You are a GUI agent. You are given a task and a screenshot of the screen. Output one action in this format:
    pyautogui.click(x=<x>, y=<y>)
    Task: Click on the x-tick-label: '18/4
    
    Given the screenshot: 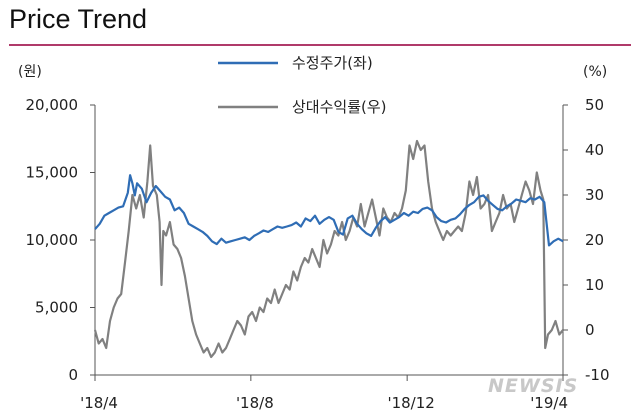 What is the action you would take?
    pyautogui.click(x=99, y=403)
    